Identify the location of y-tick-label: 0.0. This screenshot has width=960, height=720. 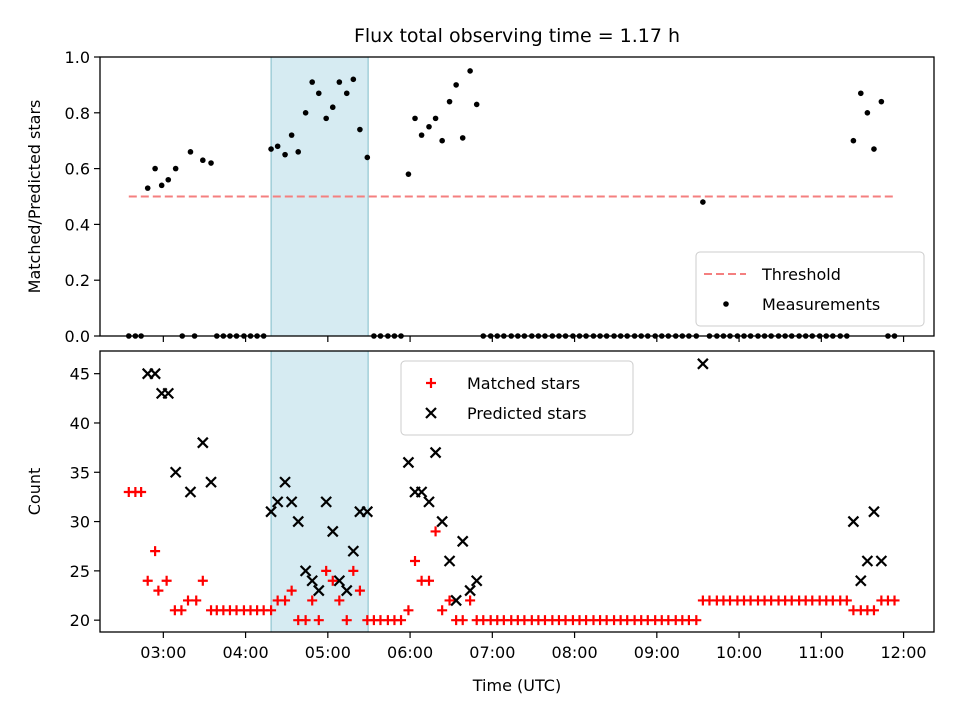
(77, 336).